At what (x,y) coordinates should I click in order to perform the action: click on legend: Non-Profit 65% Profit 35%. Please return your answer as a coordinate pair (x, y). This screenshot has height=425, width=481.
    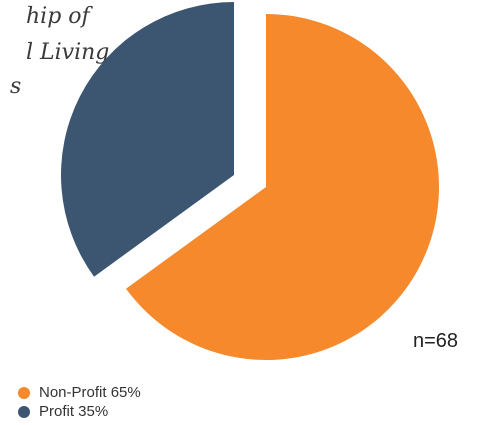
    Looking at the image, I should click on (79, 402).